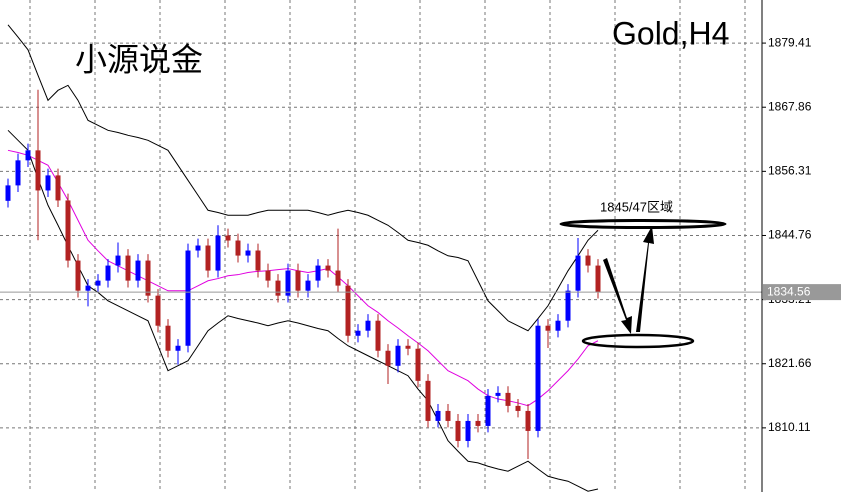 The width and height of the screenshot is (841, 492). Describe the element at coordinates (670, 33) in the screenshot. I see `chart-title: Gold,H4` at that location.